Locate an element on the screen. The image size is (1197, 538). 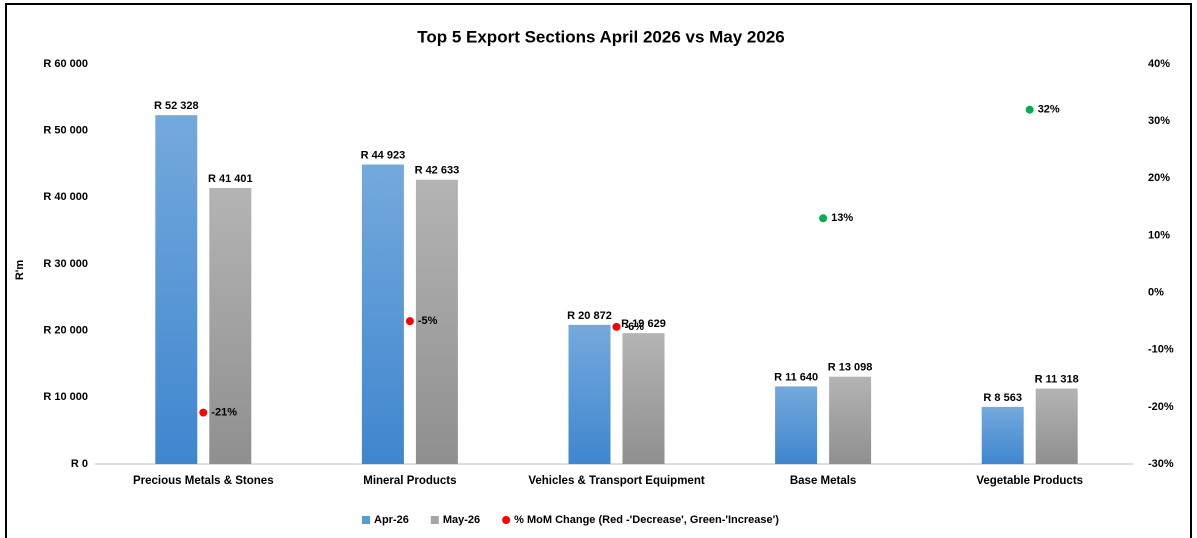
y-tick-label: R 50 000 is located at coordinates (65, 131).